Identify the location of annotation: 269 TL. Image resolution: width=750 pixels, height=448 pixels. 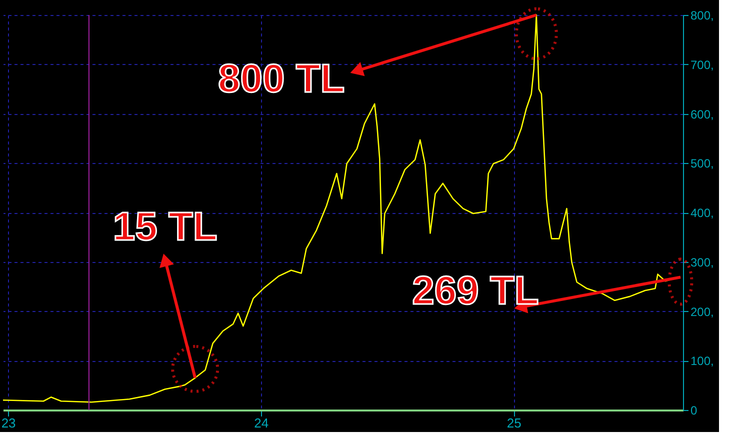
(475, 291).